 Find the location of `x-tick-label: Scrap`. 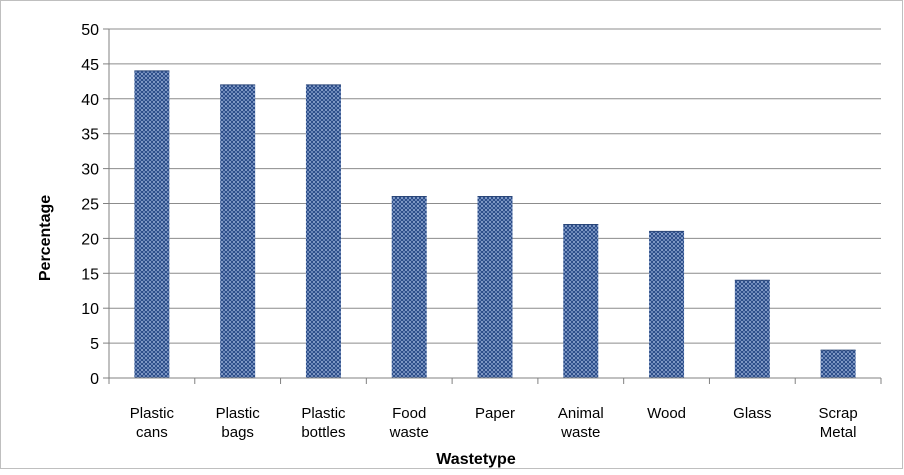

x-tick-label: Scrap is located at coordinates (838, 413).